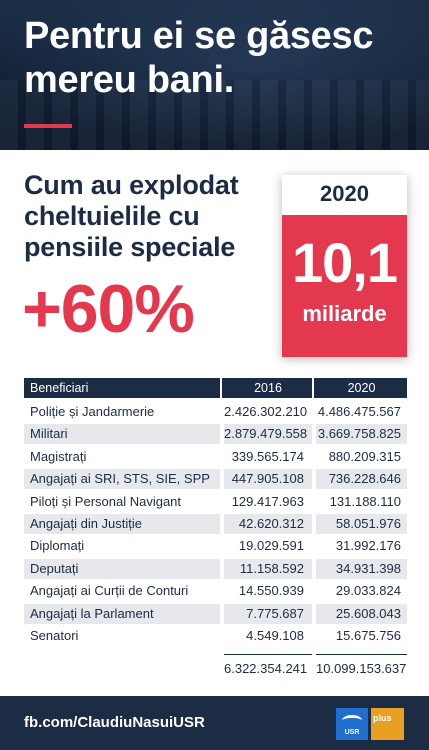 The width and height of the screenshot is (429, 750). What do you see at coordinates (368, 635) in the screenshot?
I see `row-2020: 15.675.756` at bounding box center [368, 635].